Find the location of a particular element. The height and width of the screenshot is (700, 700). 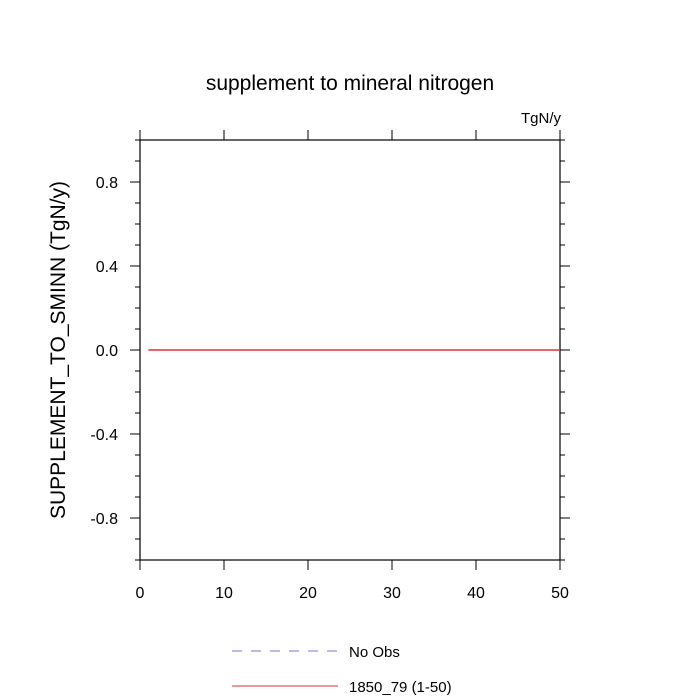

legend: No Obs 1850_79 (1-50) is located at coordinates (342, 670).